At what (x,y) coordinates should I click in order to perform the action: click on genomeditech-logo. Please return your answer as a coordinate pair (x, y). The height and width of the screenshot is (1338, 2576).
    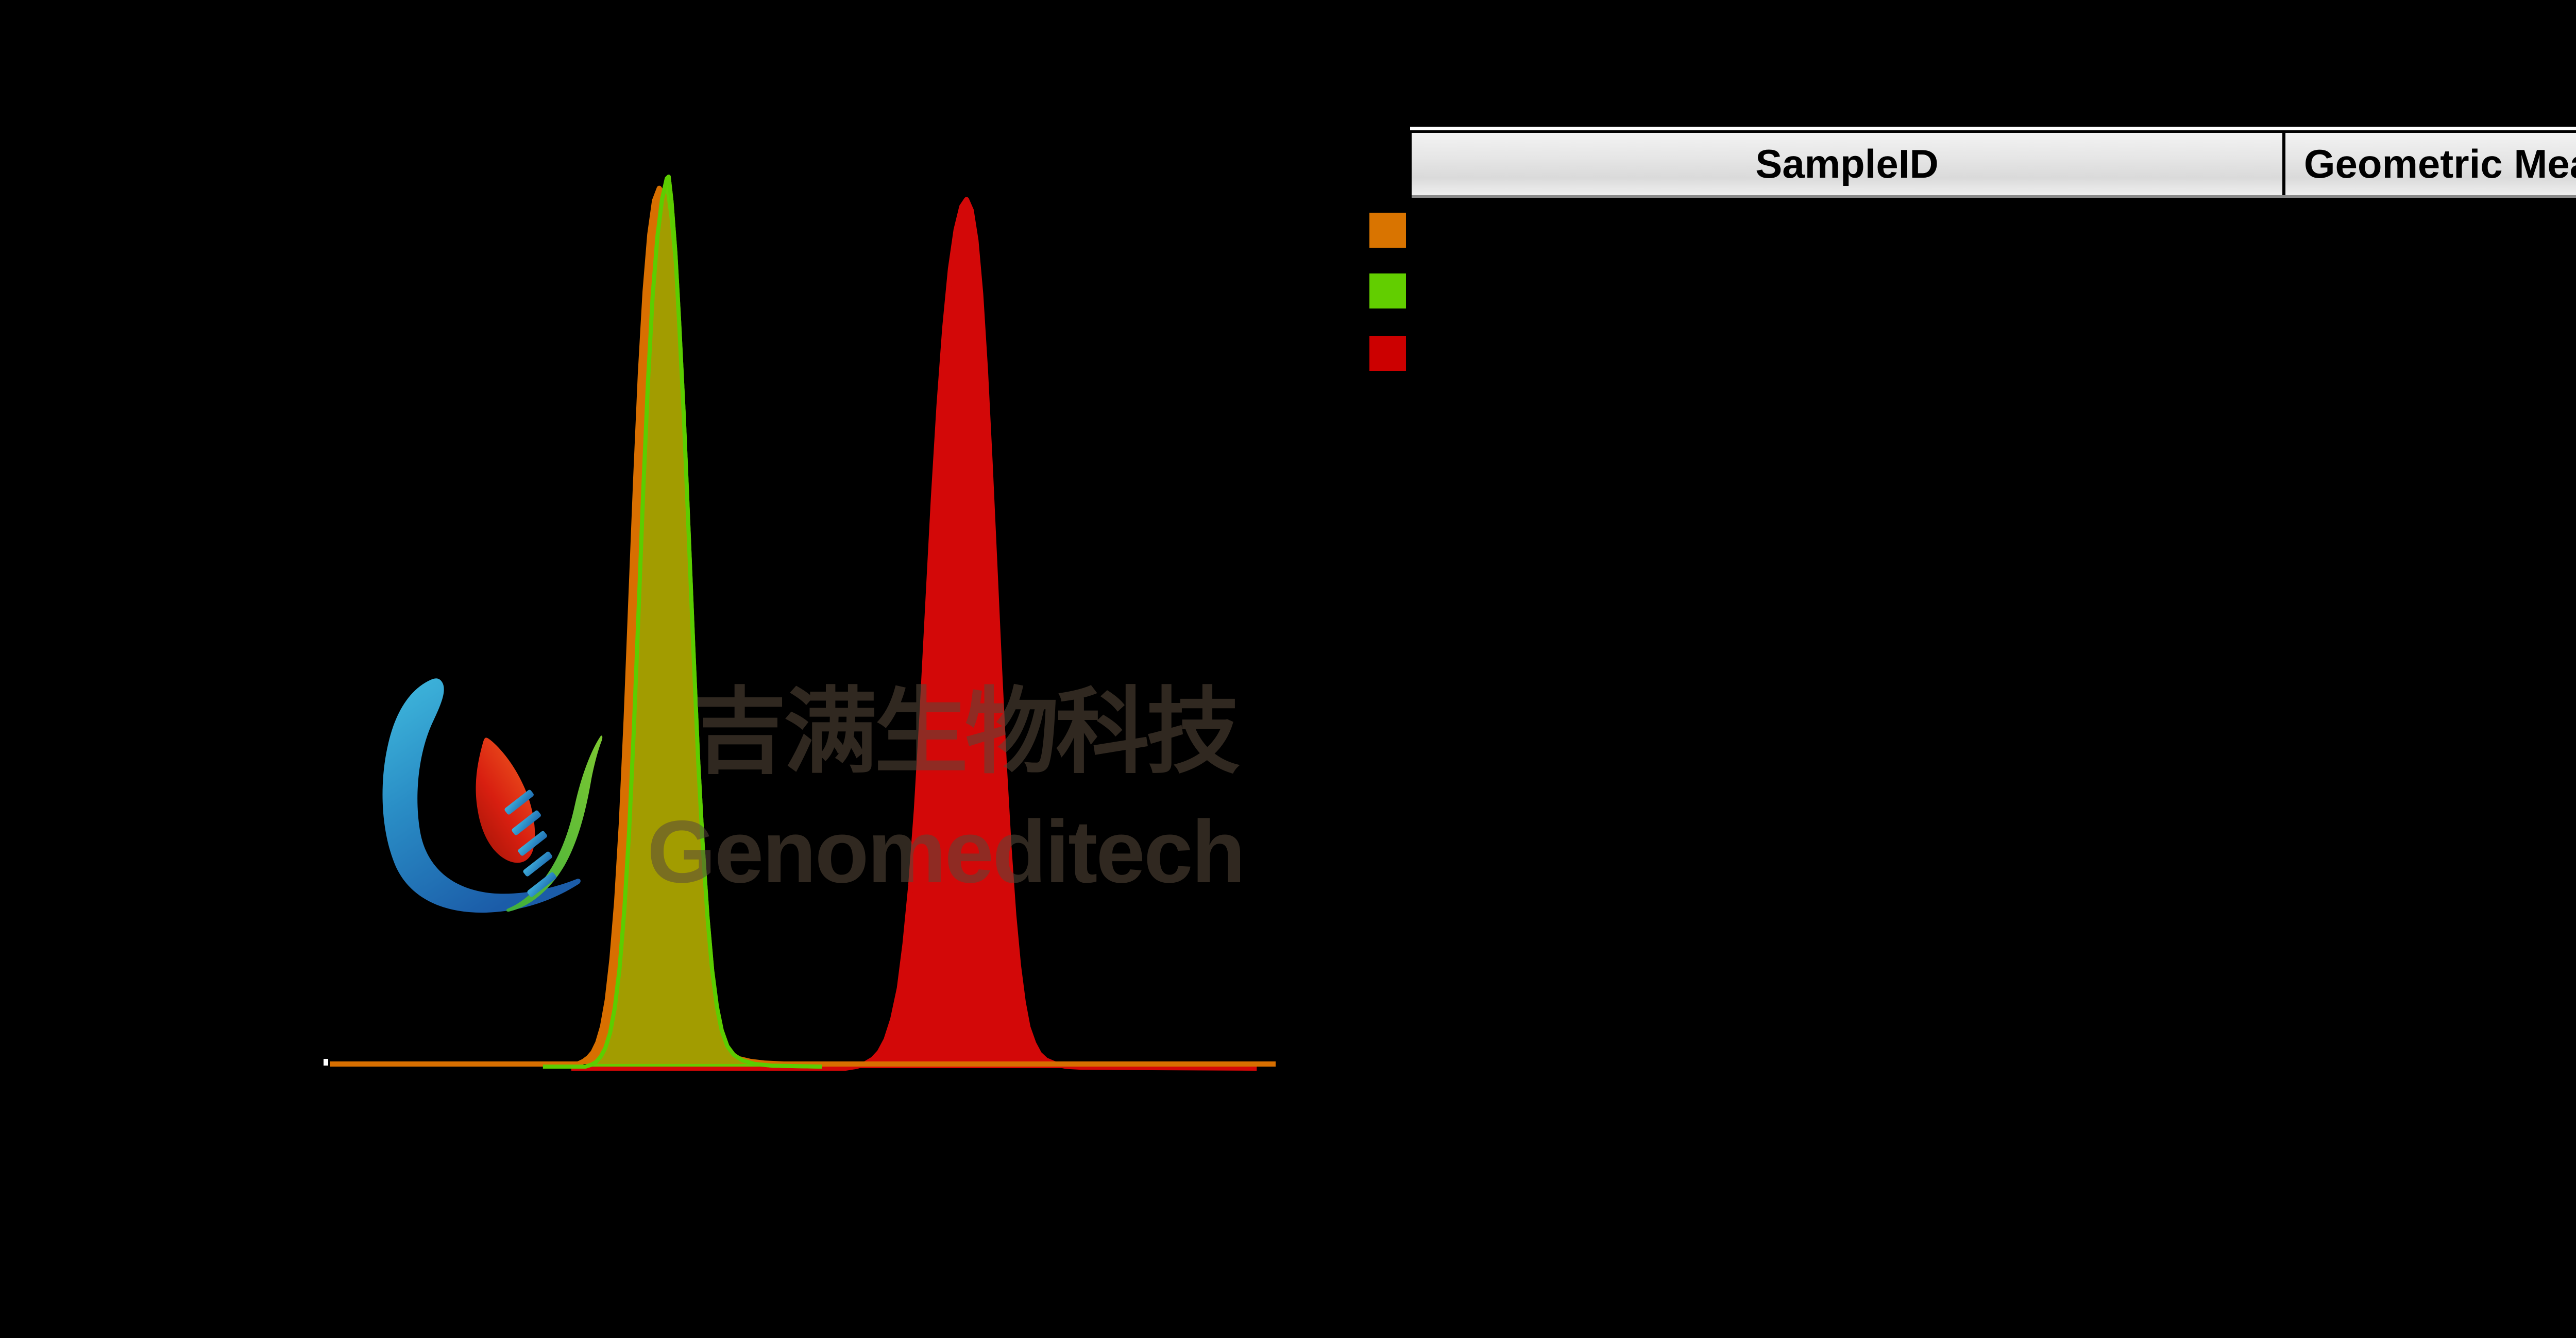
    Looking at the image, I should click on (477, 797).